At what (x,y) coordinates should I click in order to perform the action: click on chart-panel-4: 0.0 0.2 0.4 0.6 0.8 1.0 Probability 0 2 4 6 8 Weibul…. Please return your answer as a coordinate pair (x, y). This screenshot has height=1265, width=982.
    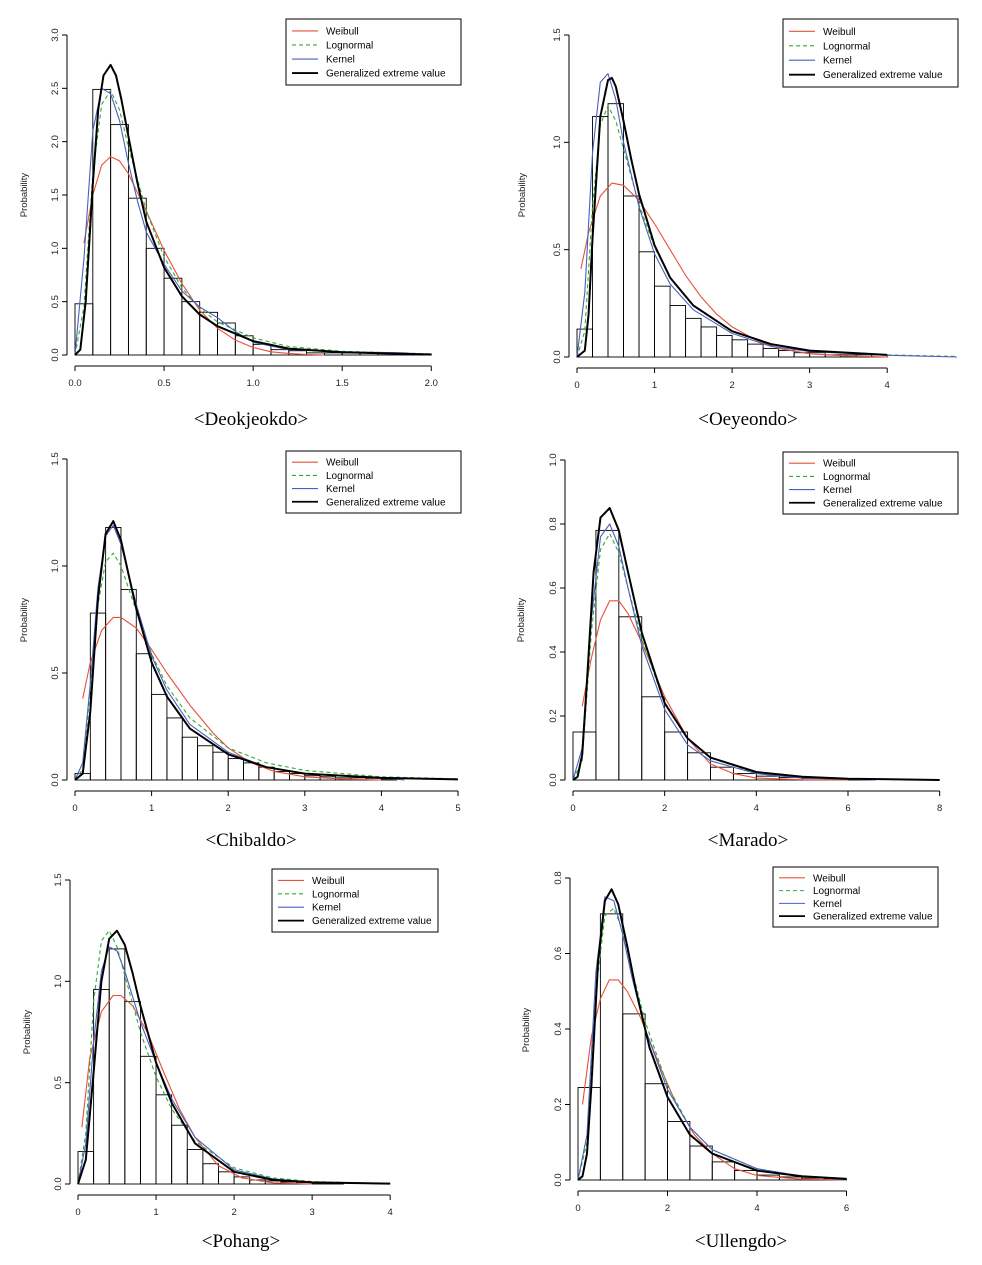
    Looking at the image, I should click on (737, 651).